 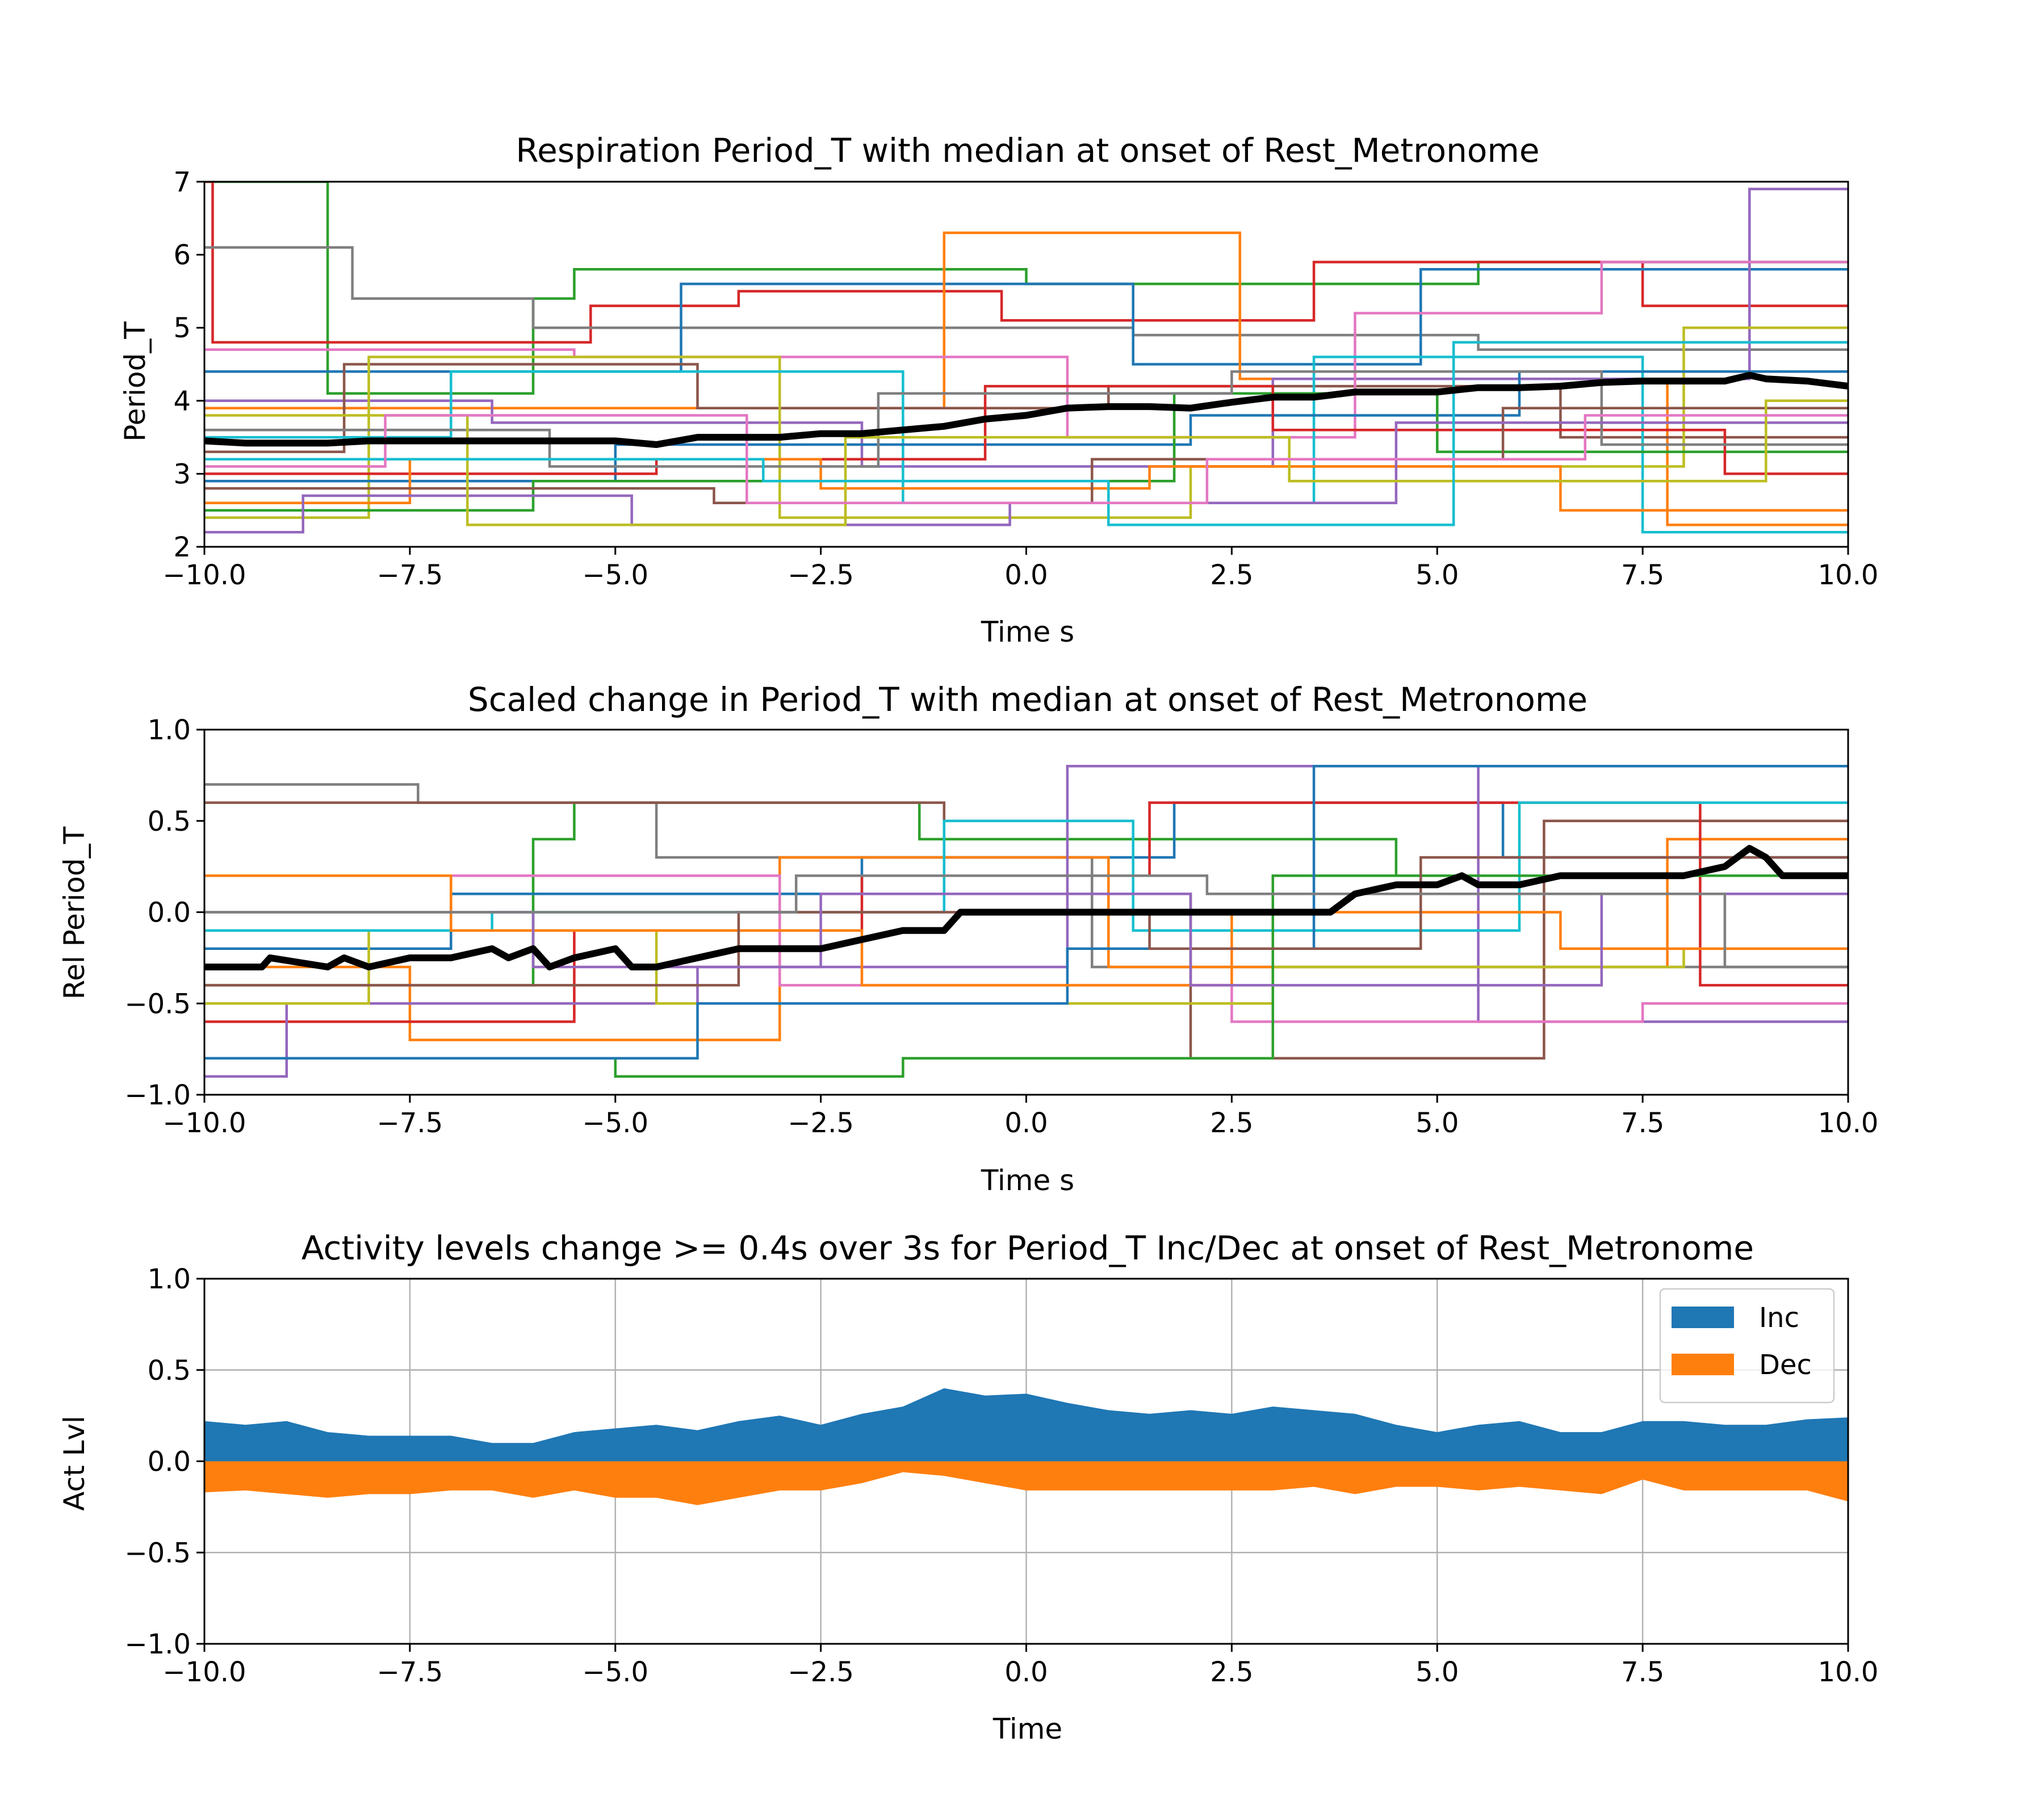 What do you see at coordinates (1786, 1365) in the screenshot?
I see `legend-label-dec: Dec` at bounding box center [1786, 1365].